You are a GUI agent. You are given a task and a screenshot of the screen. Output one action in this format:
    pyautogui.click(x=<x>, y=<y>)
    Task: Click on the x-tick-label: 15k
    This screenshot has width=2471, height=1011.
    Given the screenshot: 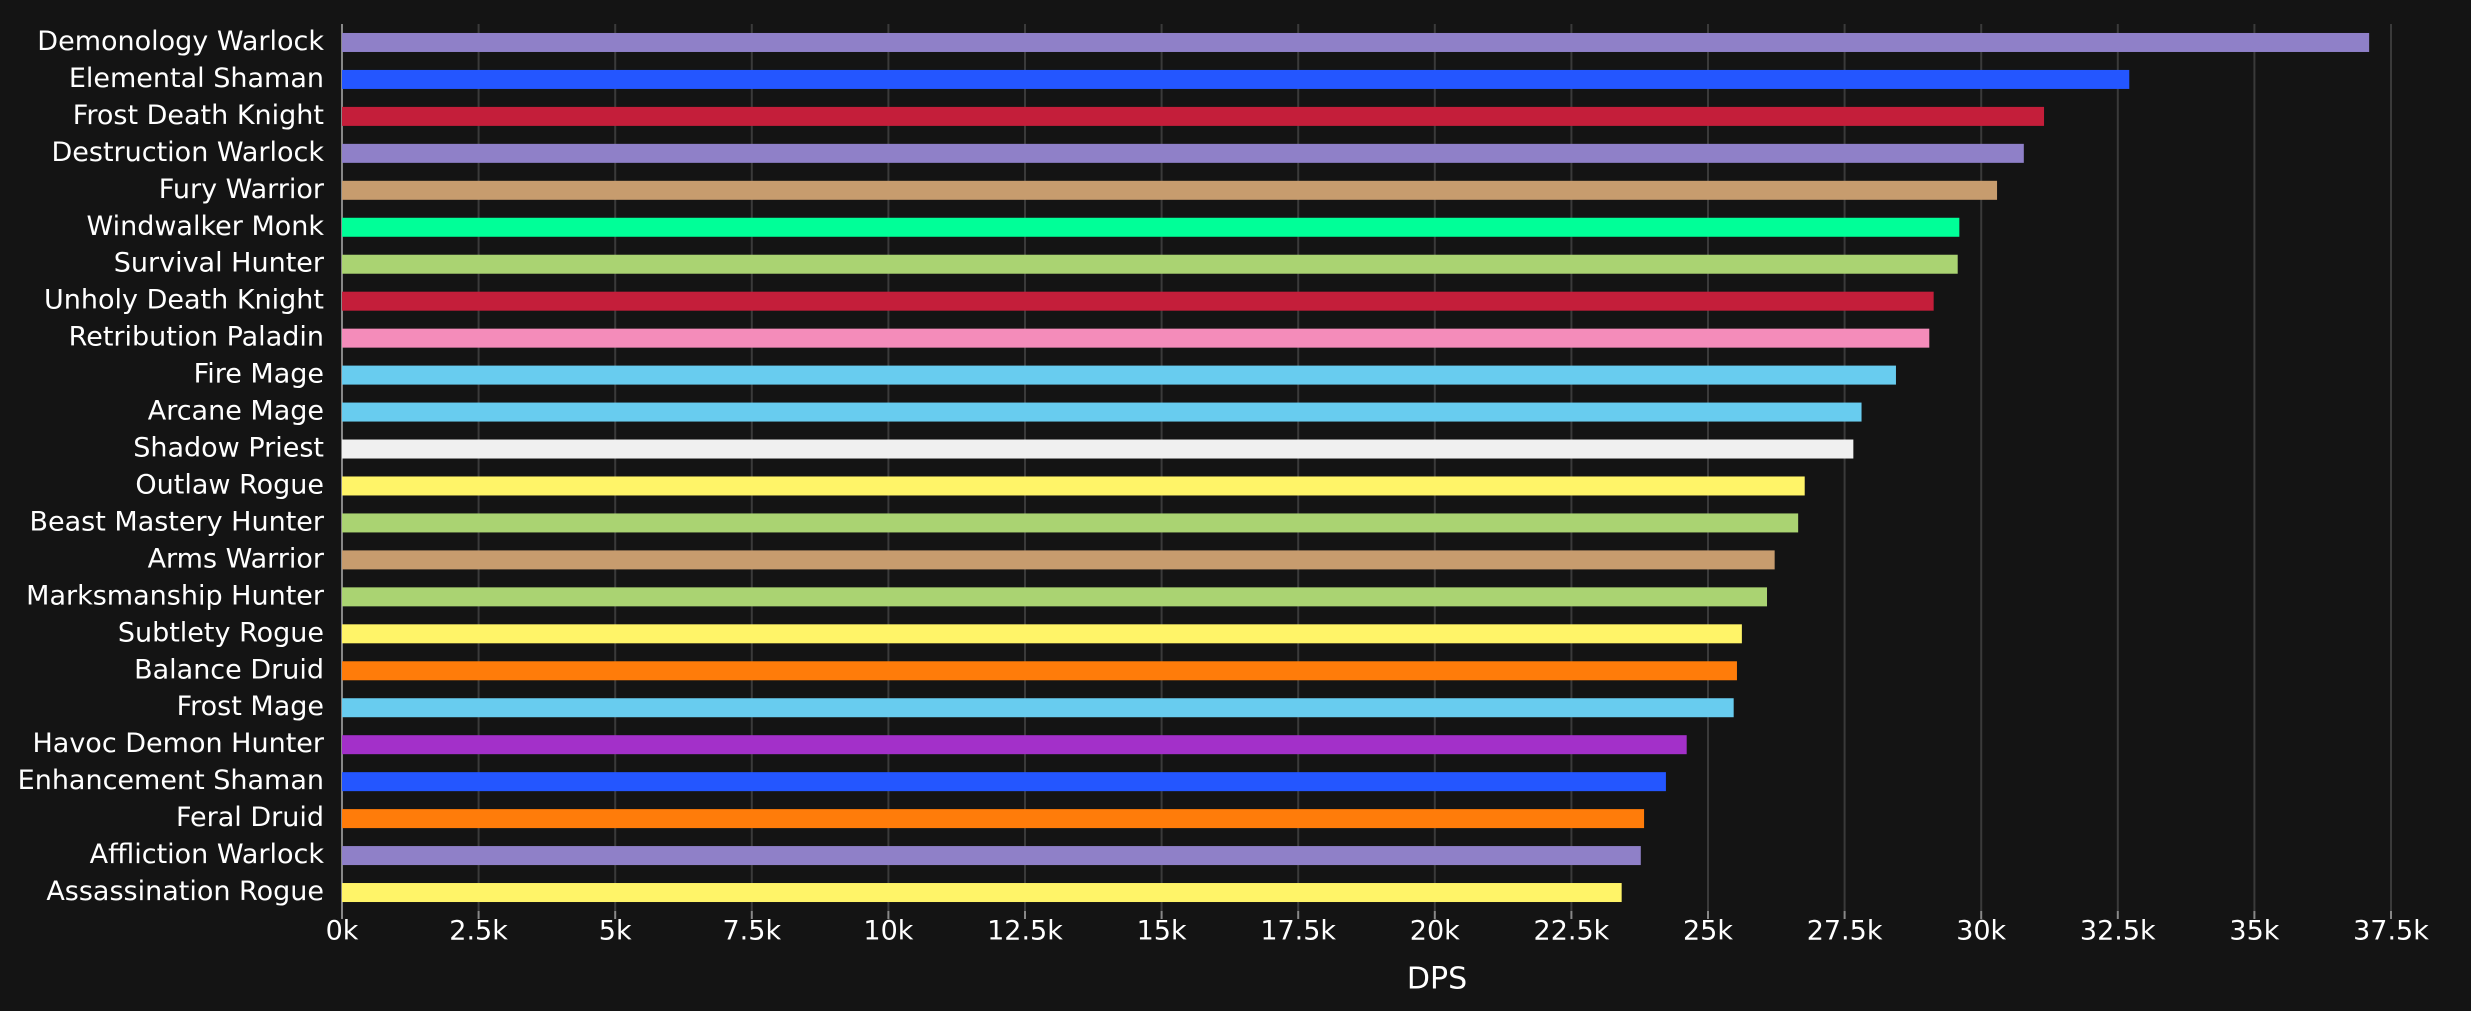 What is the action you would take?
    pyautogui.click(x=1162, y=931)
    